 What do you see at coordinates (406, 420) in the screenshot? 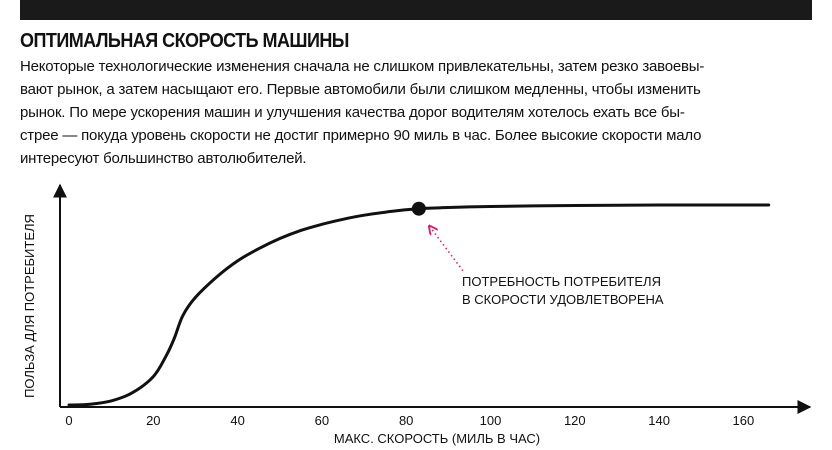
I see `x-tick-label: 80` at bounding box center [406, 420].